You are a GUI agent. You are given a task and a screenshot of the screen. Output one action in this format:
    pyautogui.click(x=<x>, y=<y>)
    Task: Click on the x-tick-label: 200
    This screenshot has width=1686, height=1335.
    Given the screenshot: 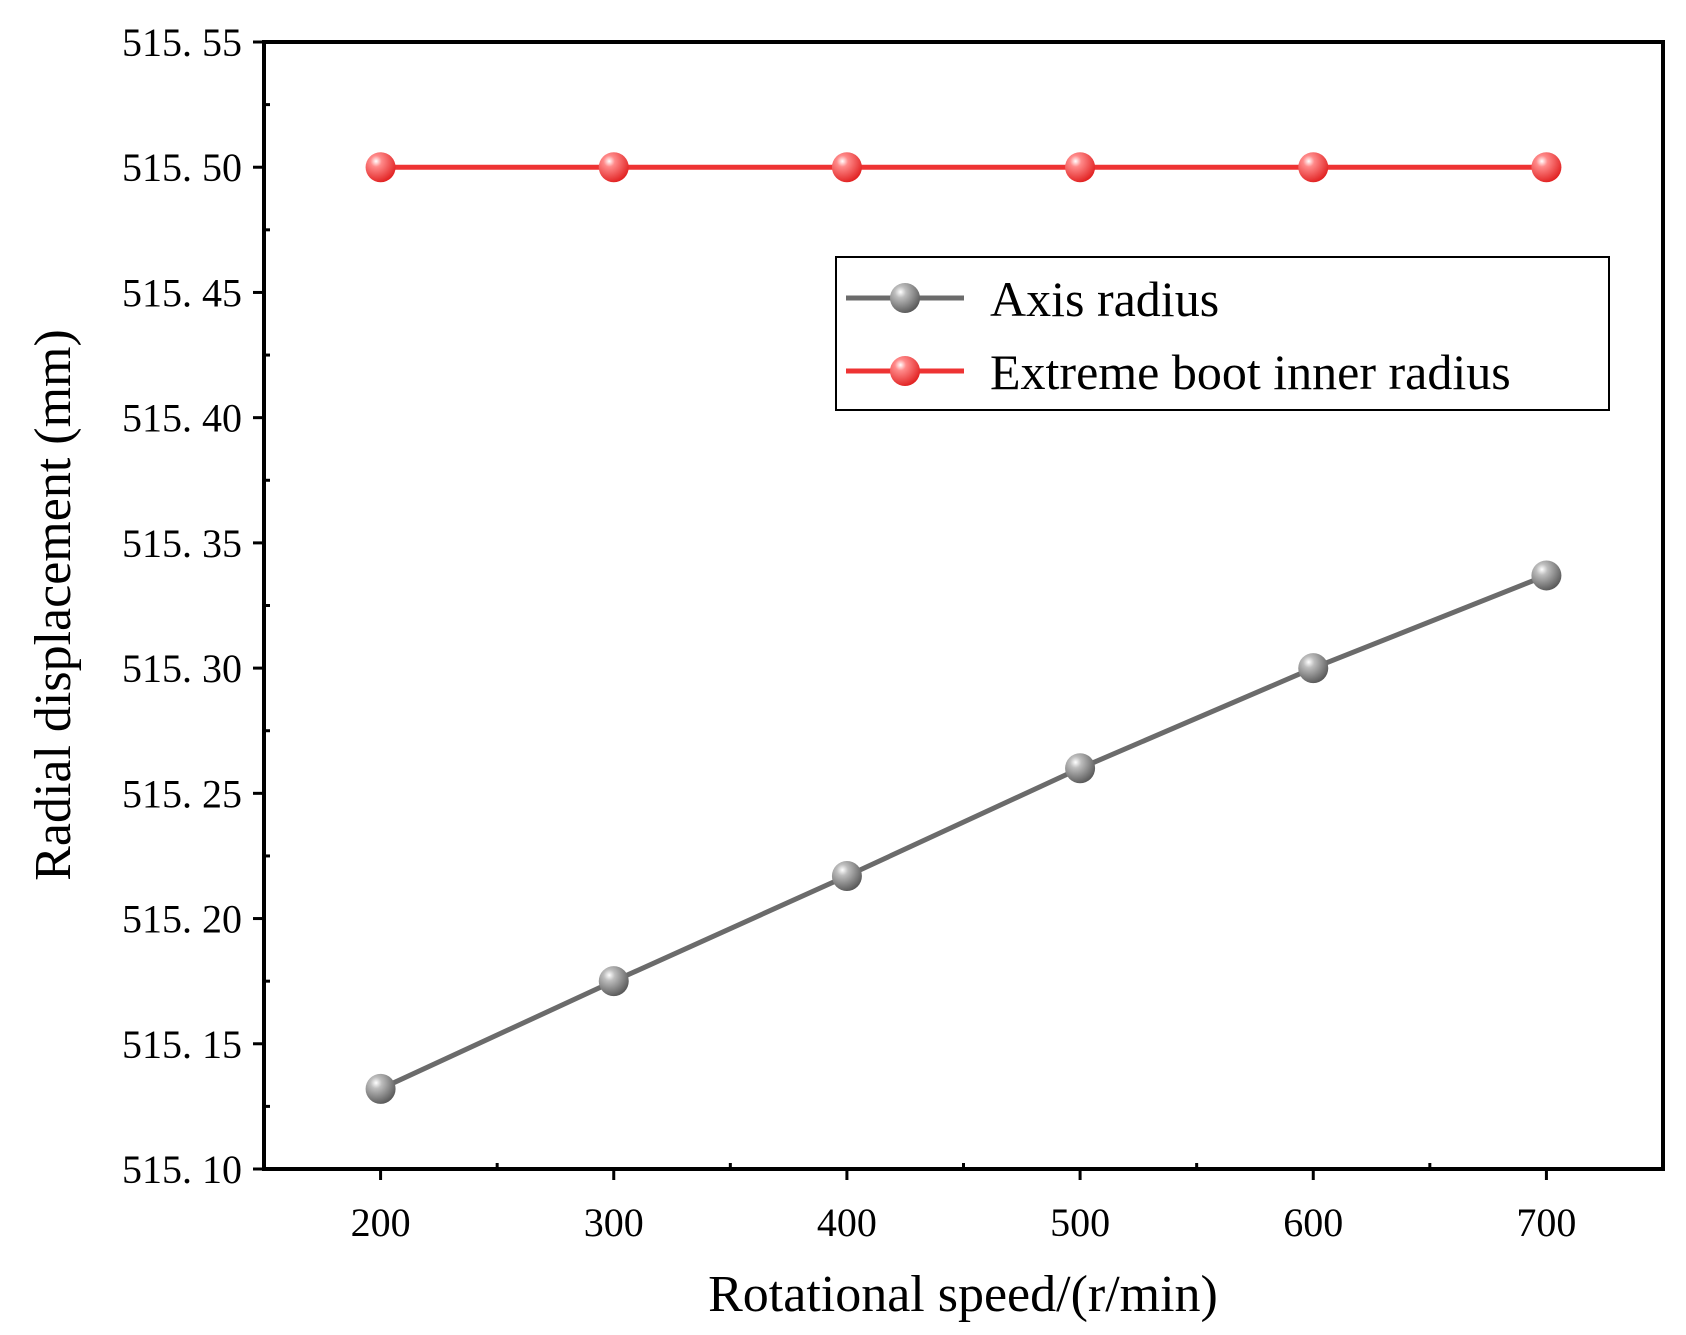 What is the action you would take?
    pyautogui.click(x=381, y=1222)
    